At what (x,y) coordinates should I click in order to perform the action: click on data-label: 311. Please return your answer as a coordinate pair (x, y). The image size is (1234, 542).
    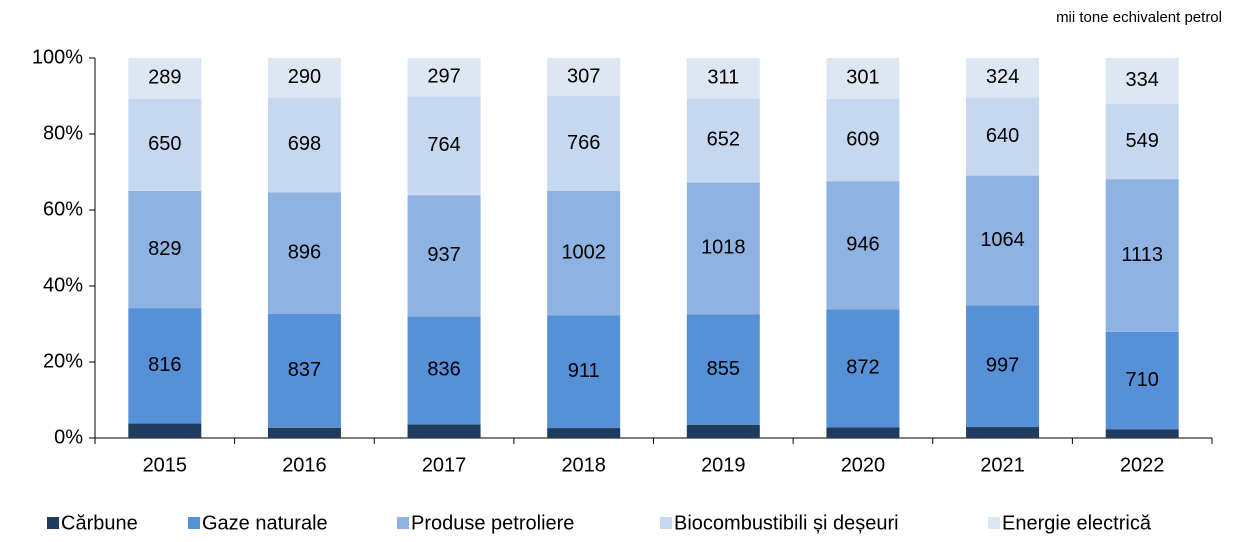
    Looking at the image, I should click on (723, 77).